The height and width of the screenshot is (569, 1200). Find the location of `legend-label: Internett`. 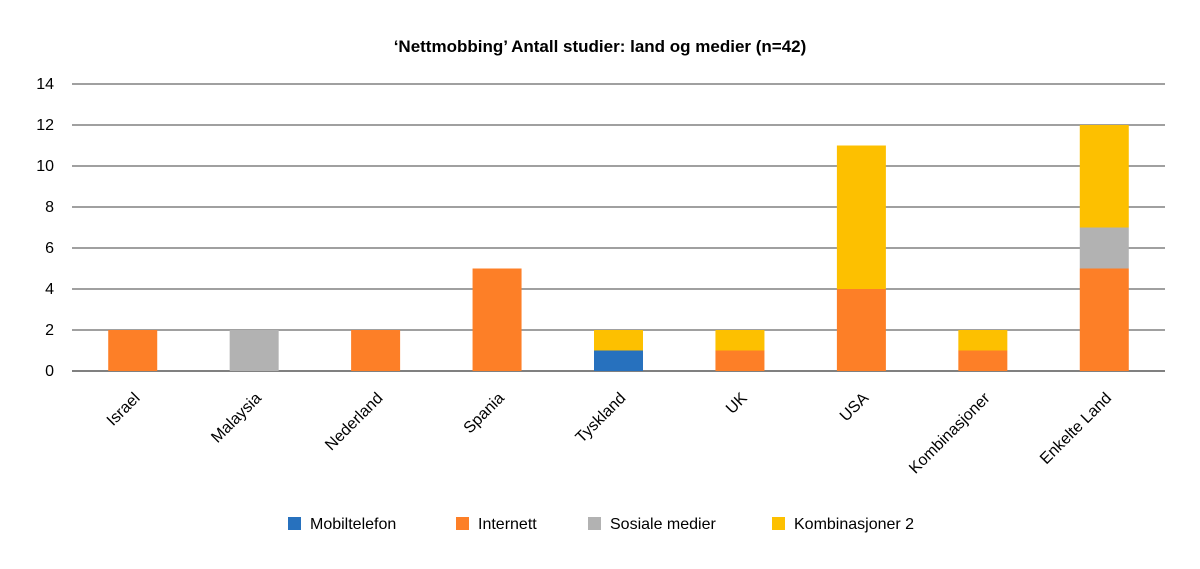

legend-label: Internett is located at coordinates (507, 524).